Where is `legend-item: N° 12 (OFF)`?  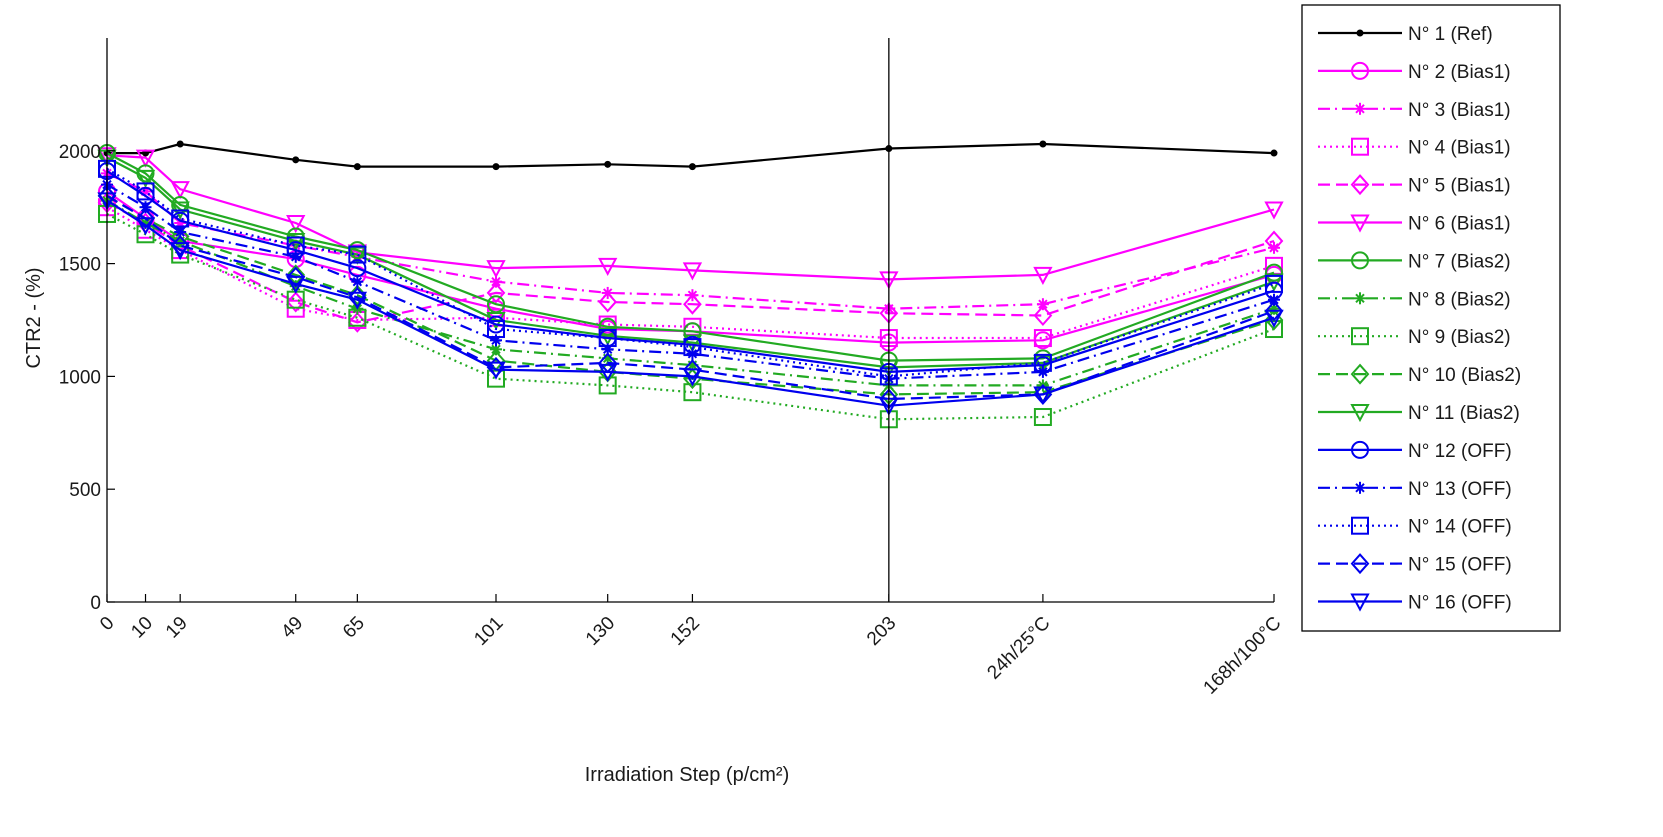
legend-item: N° 12 (OFF) is located at coordinates (1415, 451).